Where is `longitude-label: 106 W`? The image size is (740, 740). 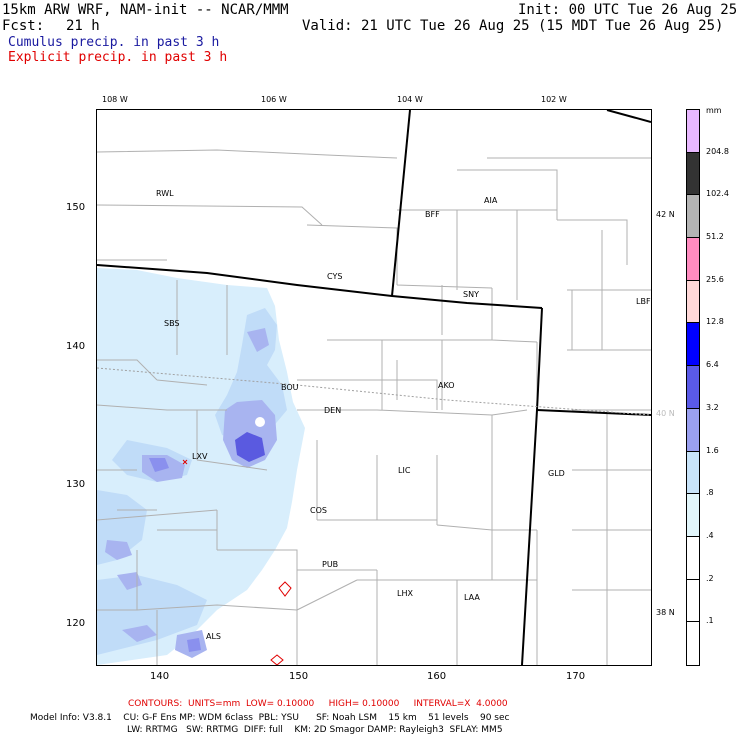 longitude-label: 106 W is located at coordinates (274, 99).